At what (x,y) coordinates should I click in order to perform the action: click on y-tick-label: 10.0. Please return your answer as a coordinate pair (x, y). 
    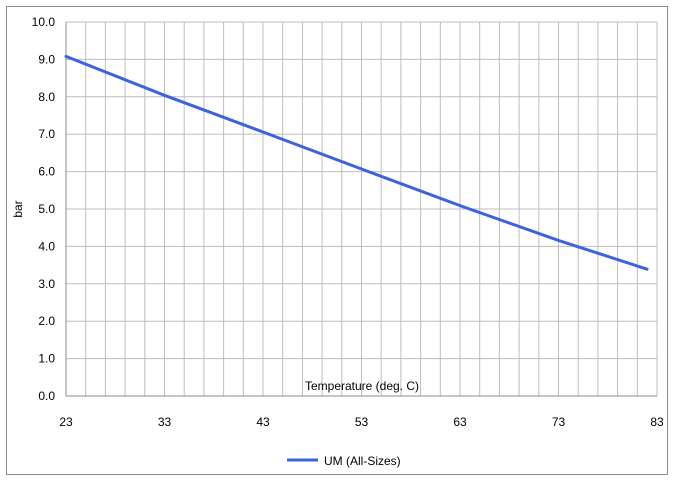
    Looking at the image, I should click on (44, 22).